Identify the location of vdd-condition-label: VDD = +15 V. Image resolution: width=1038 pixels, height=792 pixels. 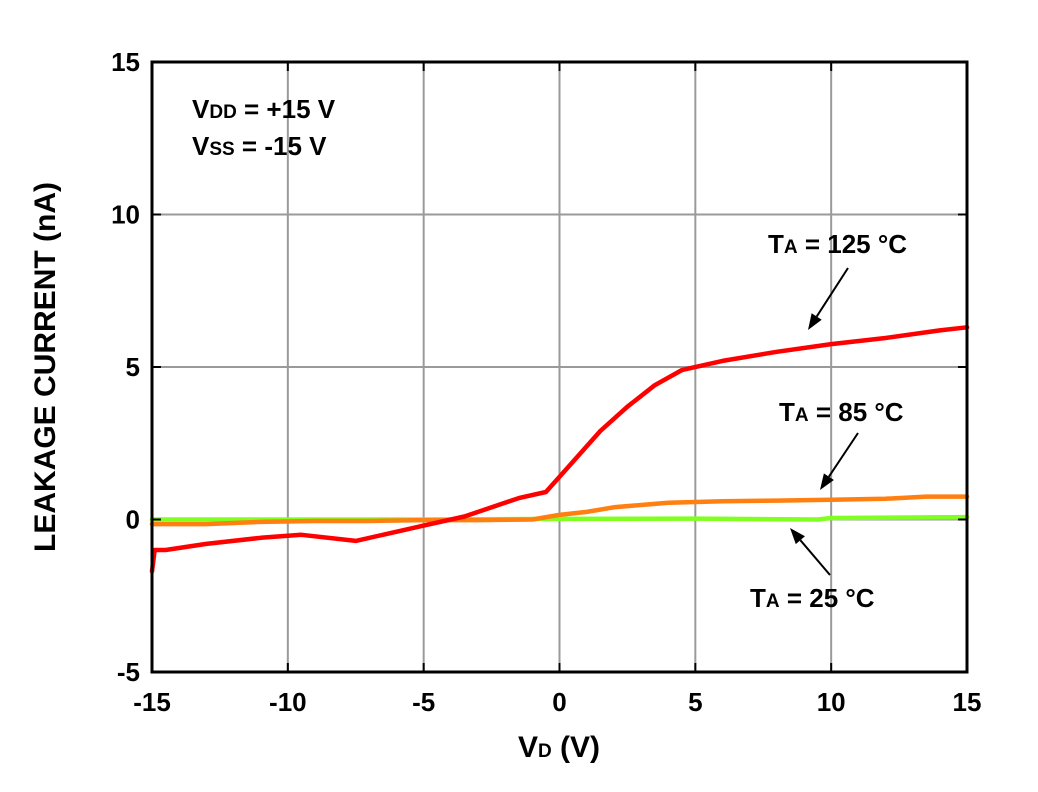
(264, 109).